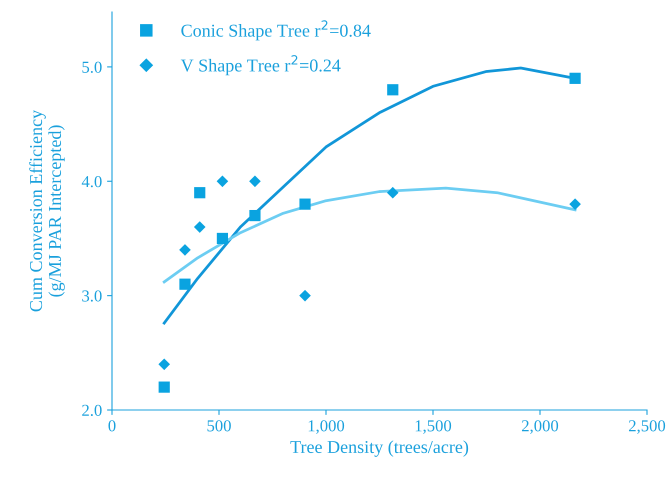 The width and height of the screenshot is (670, 478). What do you see at coordinates (379, 448) in the screenshot?
I see `x-axis-title: Tree Density (trees/acre)` at bounding box center [379, 448].